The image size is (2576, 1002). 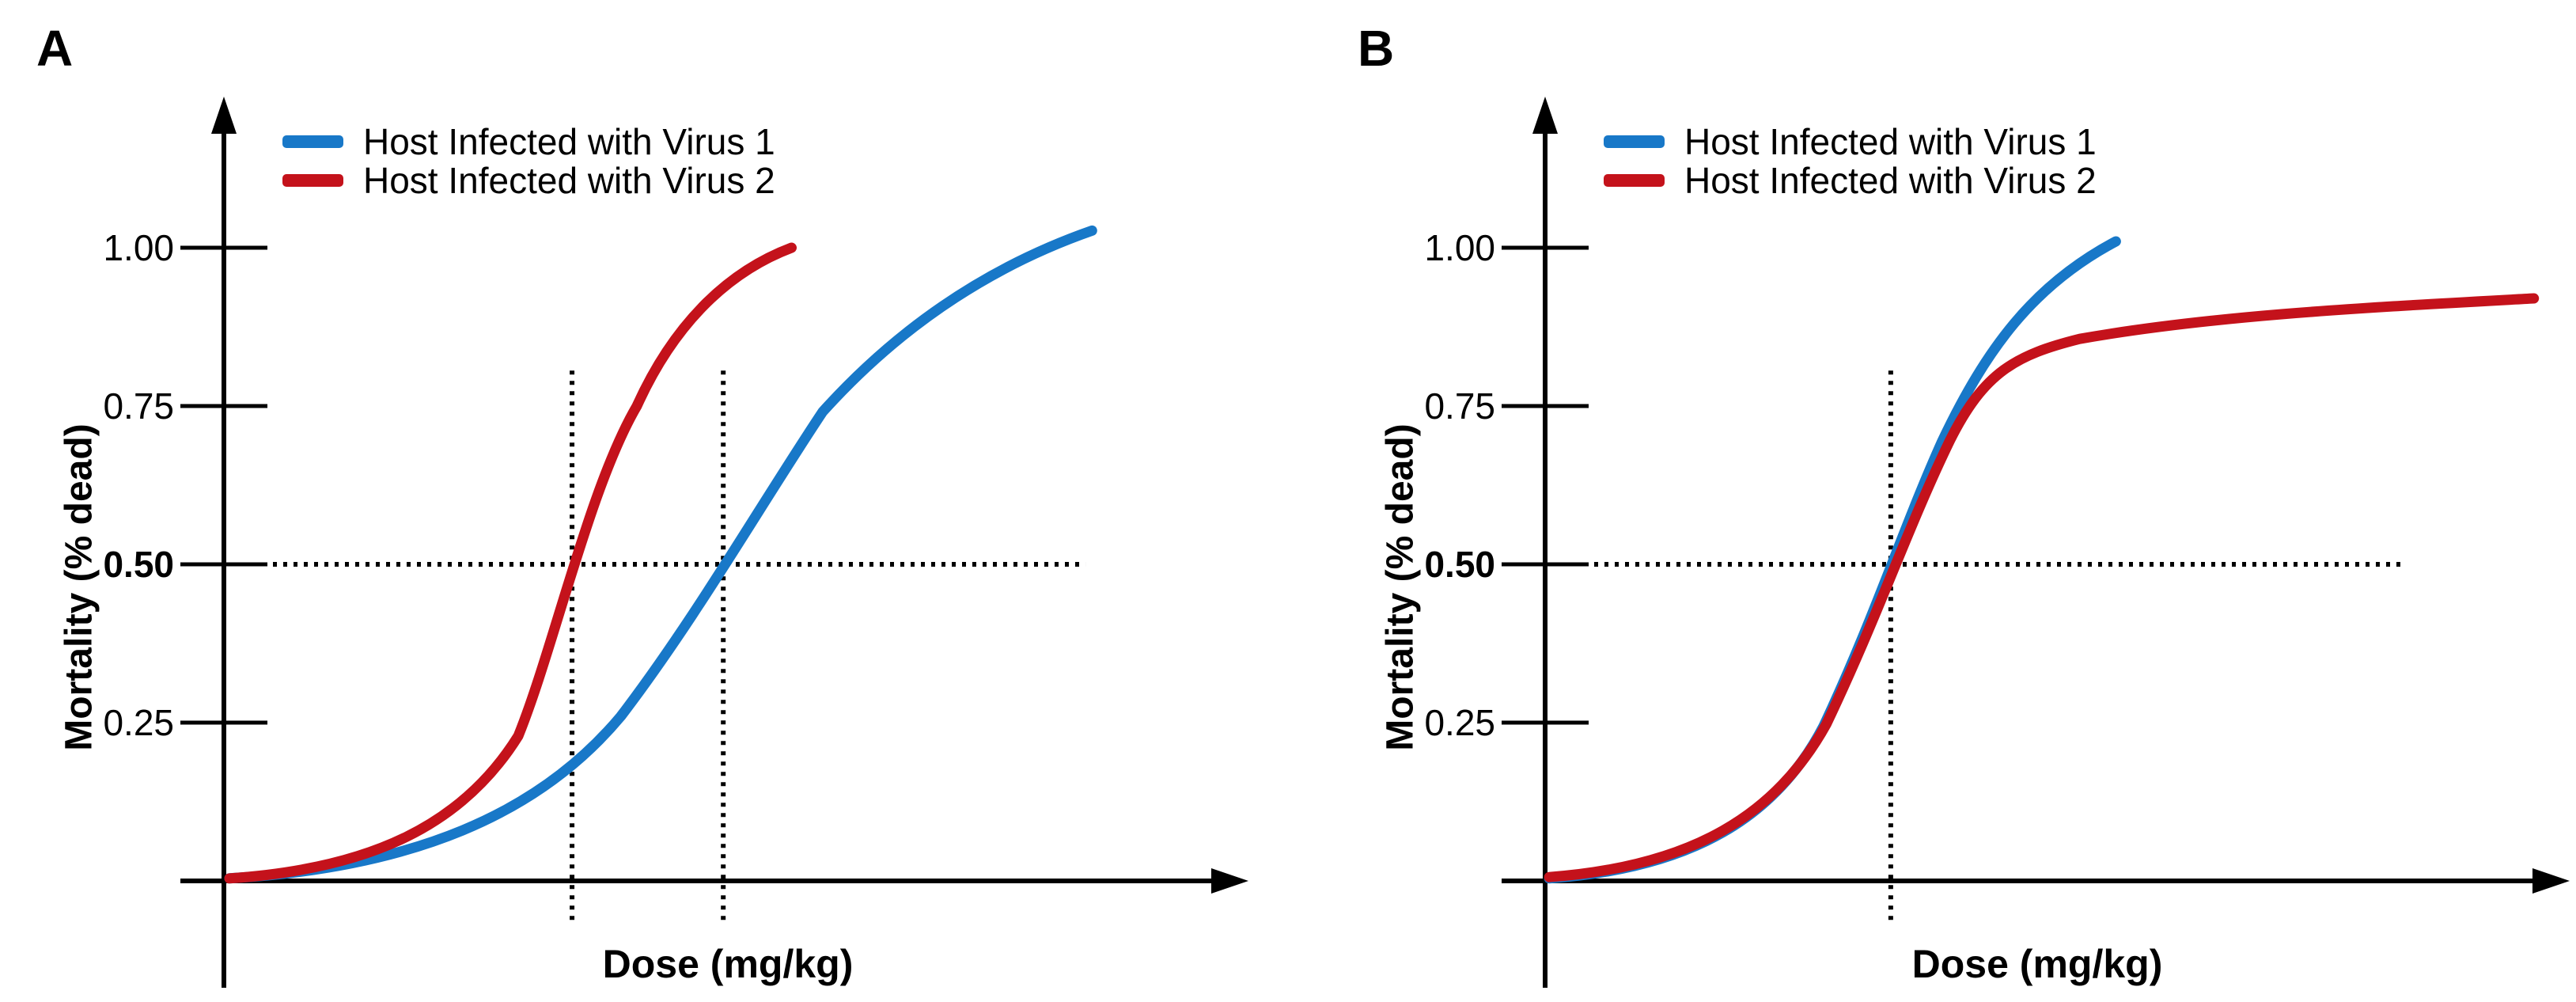 What do you see at coordinates (1229, 881) in the screenshot?
I see `x-axis-arrow-a` at bounding box center [1229, 881].